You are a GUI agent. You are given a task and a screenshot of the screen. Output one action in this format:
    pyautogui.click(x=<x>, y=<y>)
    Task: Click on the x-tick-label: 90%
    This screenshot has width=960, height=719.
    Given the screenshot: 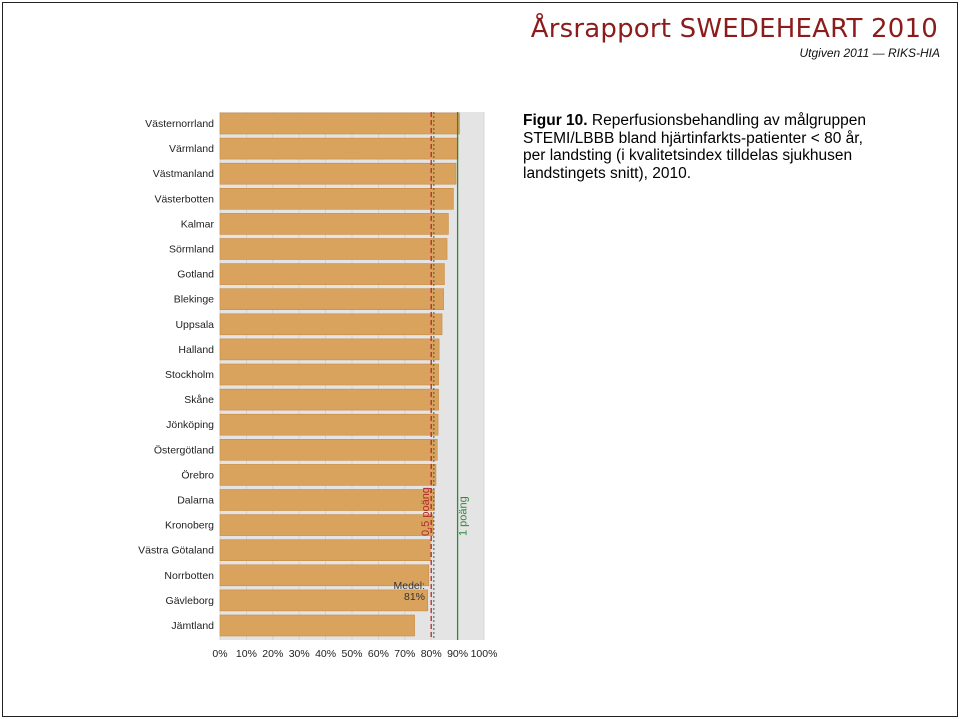 What is the action you would take?
    pyautogui.click(x=457, y=654)
    